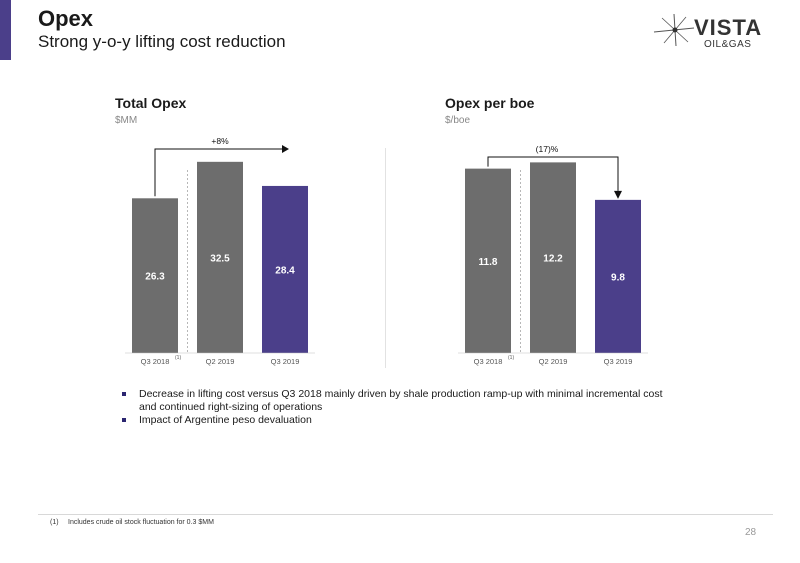  Describe the element at coordinates (458, 120) in the screenshot. I see `chart-unit-opex-per-boe: $/boe` at that location.